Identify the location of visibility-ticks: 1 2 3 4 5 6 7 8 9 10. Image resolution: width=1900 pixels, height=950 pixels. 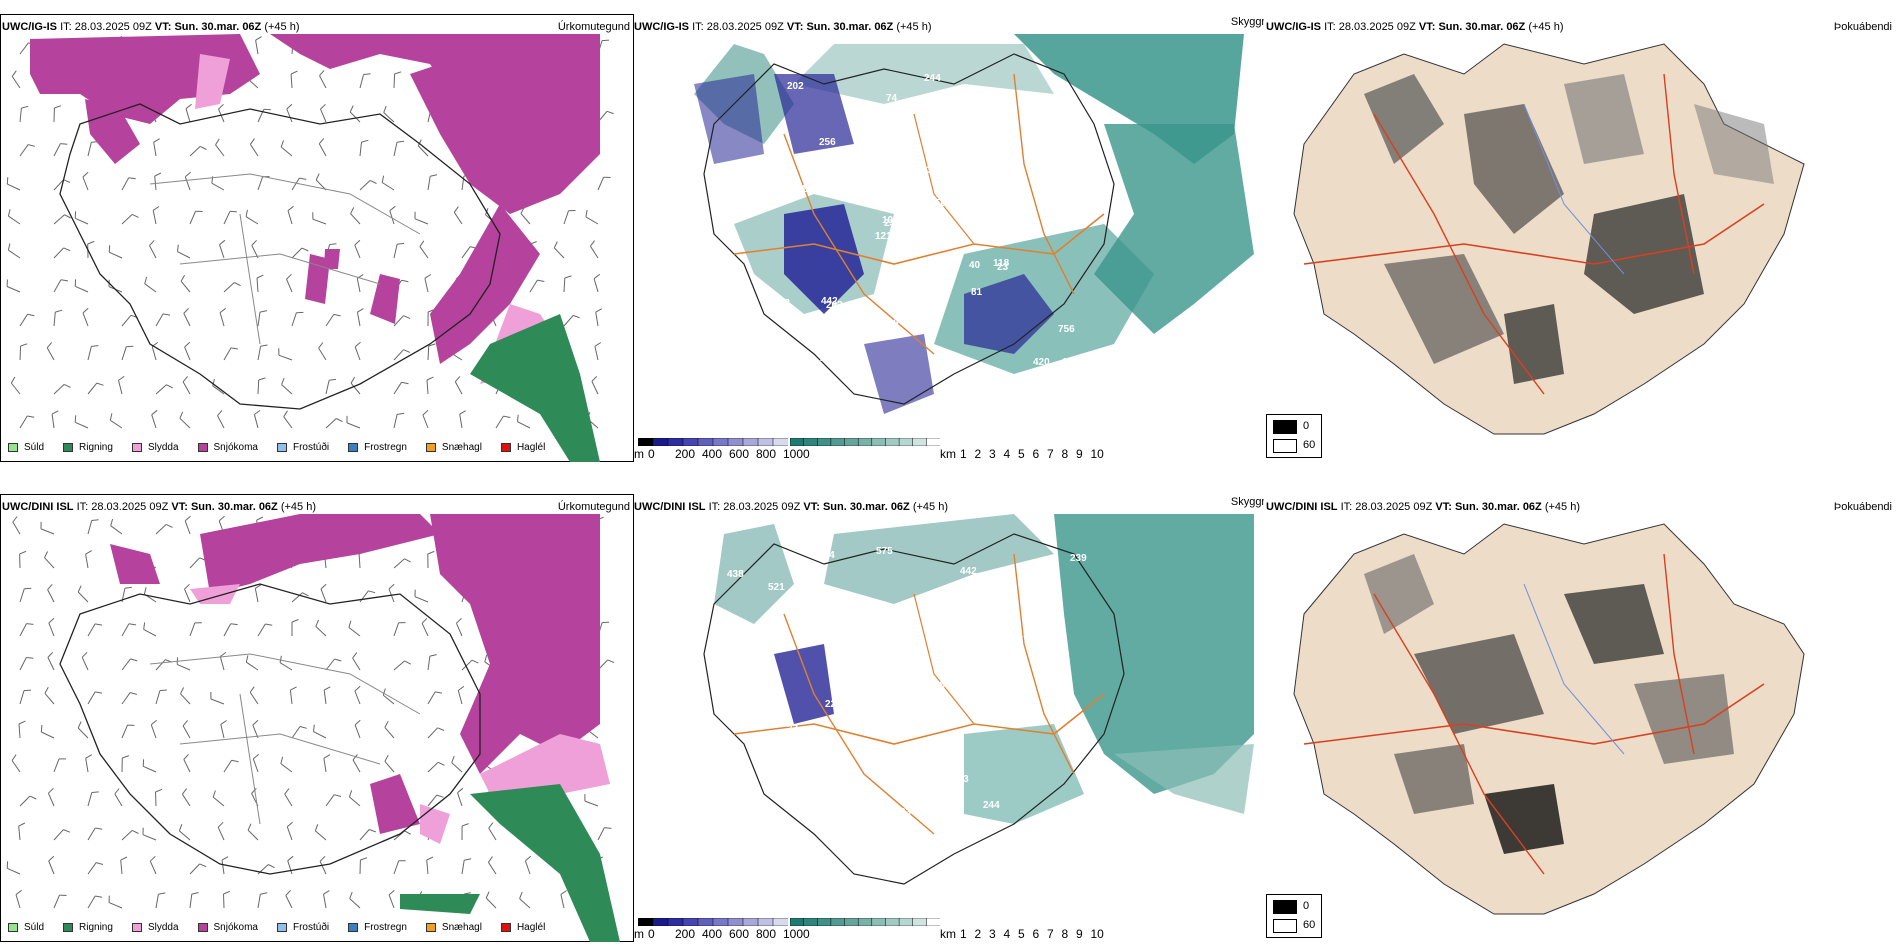
(949, 454).